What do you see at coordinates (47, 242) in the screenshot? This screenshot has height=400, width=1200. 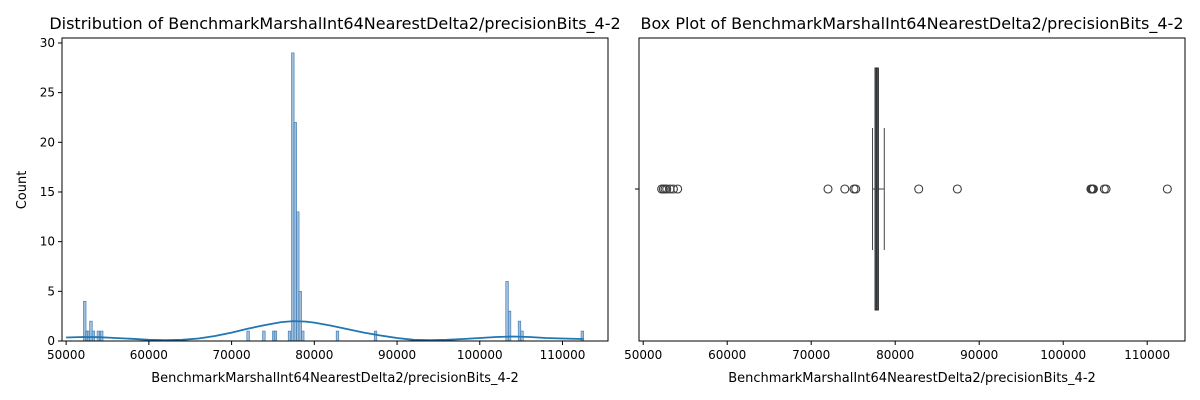 I see `histogram-y-tick-label: 10` at bounding box center [47, 242].